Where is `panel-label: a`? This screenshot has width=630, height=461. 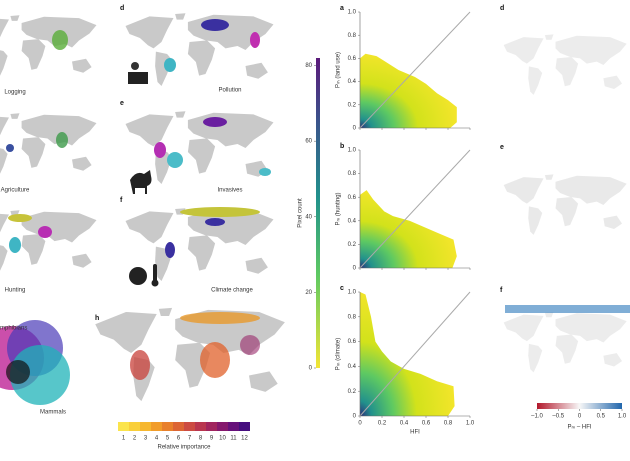
panel-label: a is located at coordinates (342, 8).